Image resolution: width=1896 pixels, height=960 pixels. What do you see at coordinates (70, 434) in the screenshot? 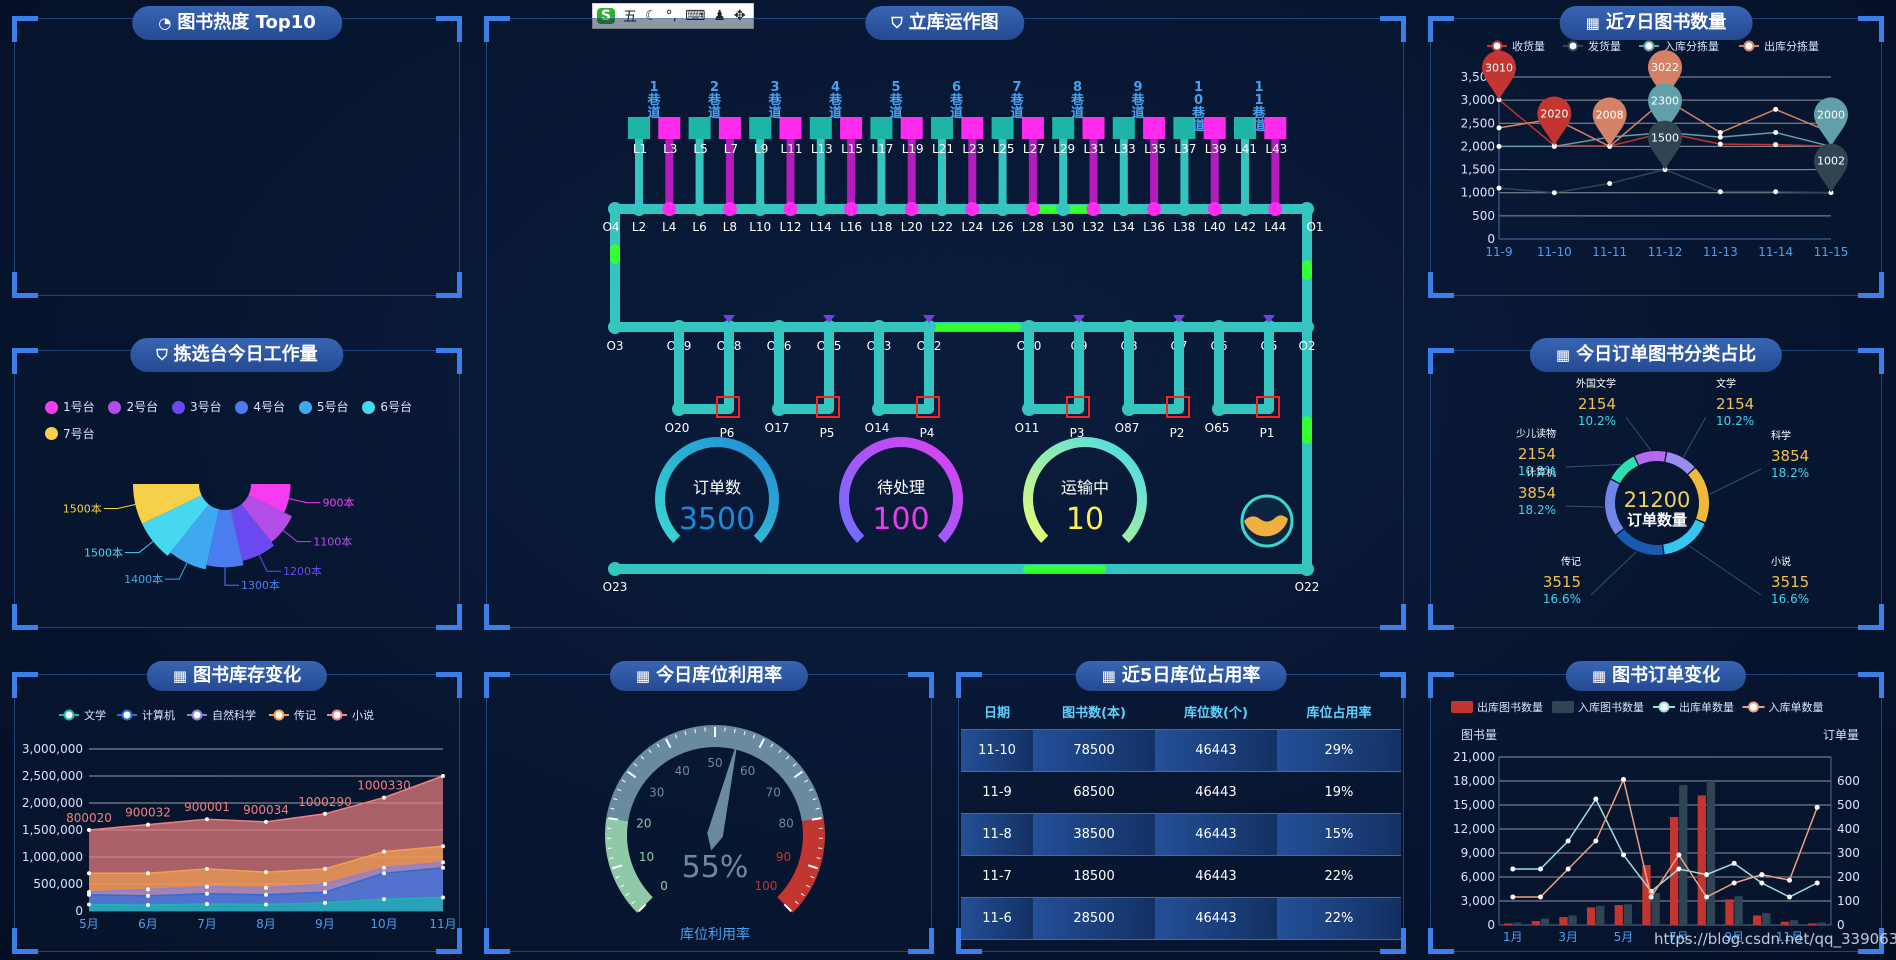
I see `legend-item: 7号台` at bounding box center [70, 434].